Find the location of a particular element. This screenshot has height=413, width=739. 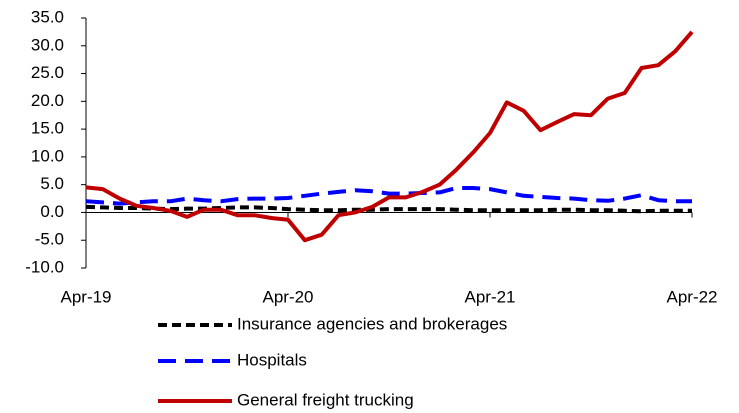

y-tick-label: 15.0 is located at coordinates (47, 128).